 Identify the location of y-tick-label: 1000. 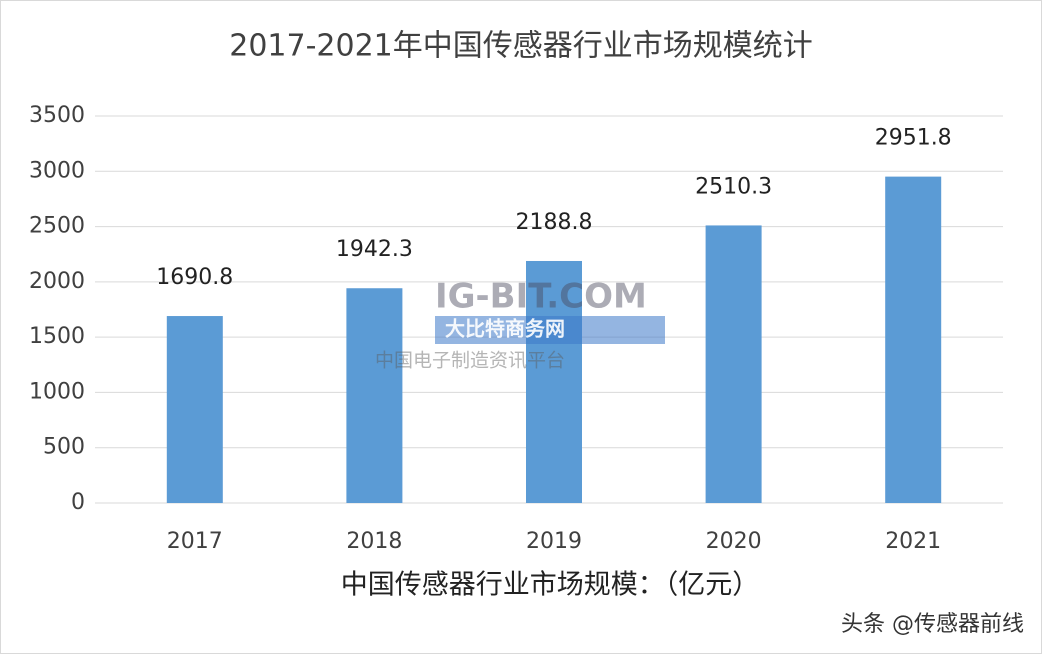
(57, 391).